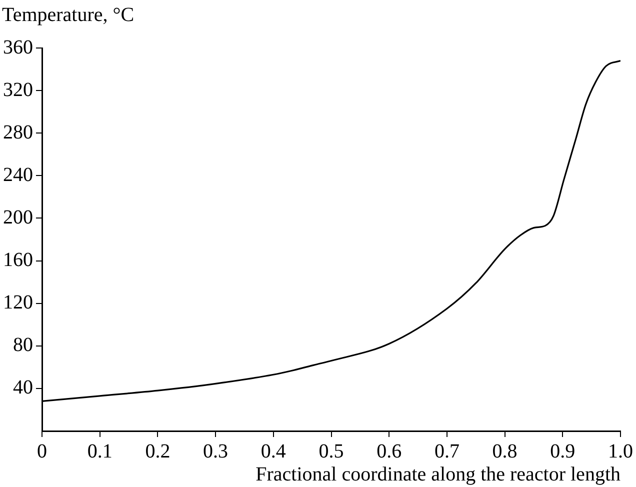  What do you see at coordinates (18, 175) in the screenshot?
I see `y-tick-label: 240` at bounding box center [18, 175].